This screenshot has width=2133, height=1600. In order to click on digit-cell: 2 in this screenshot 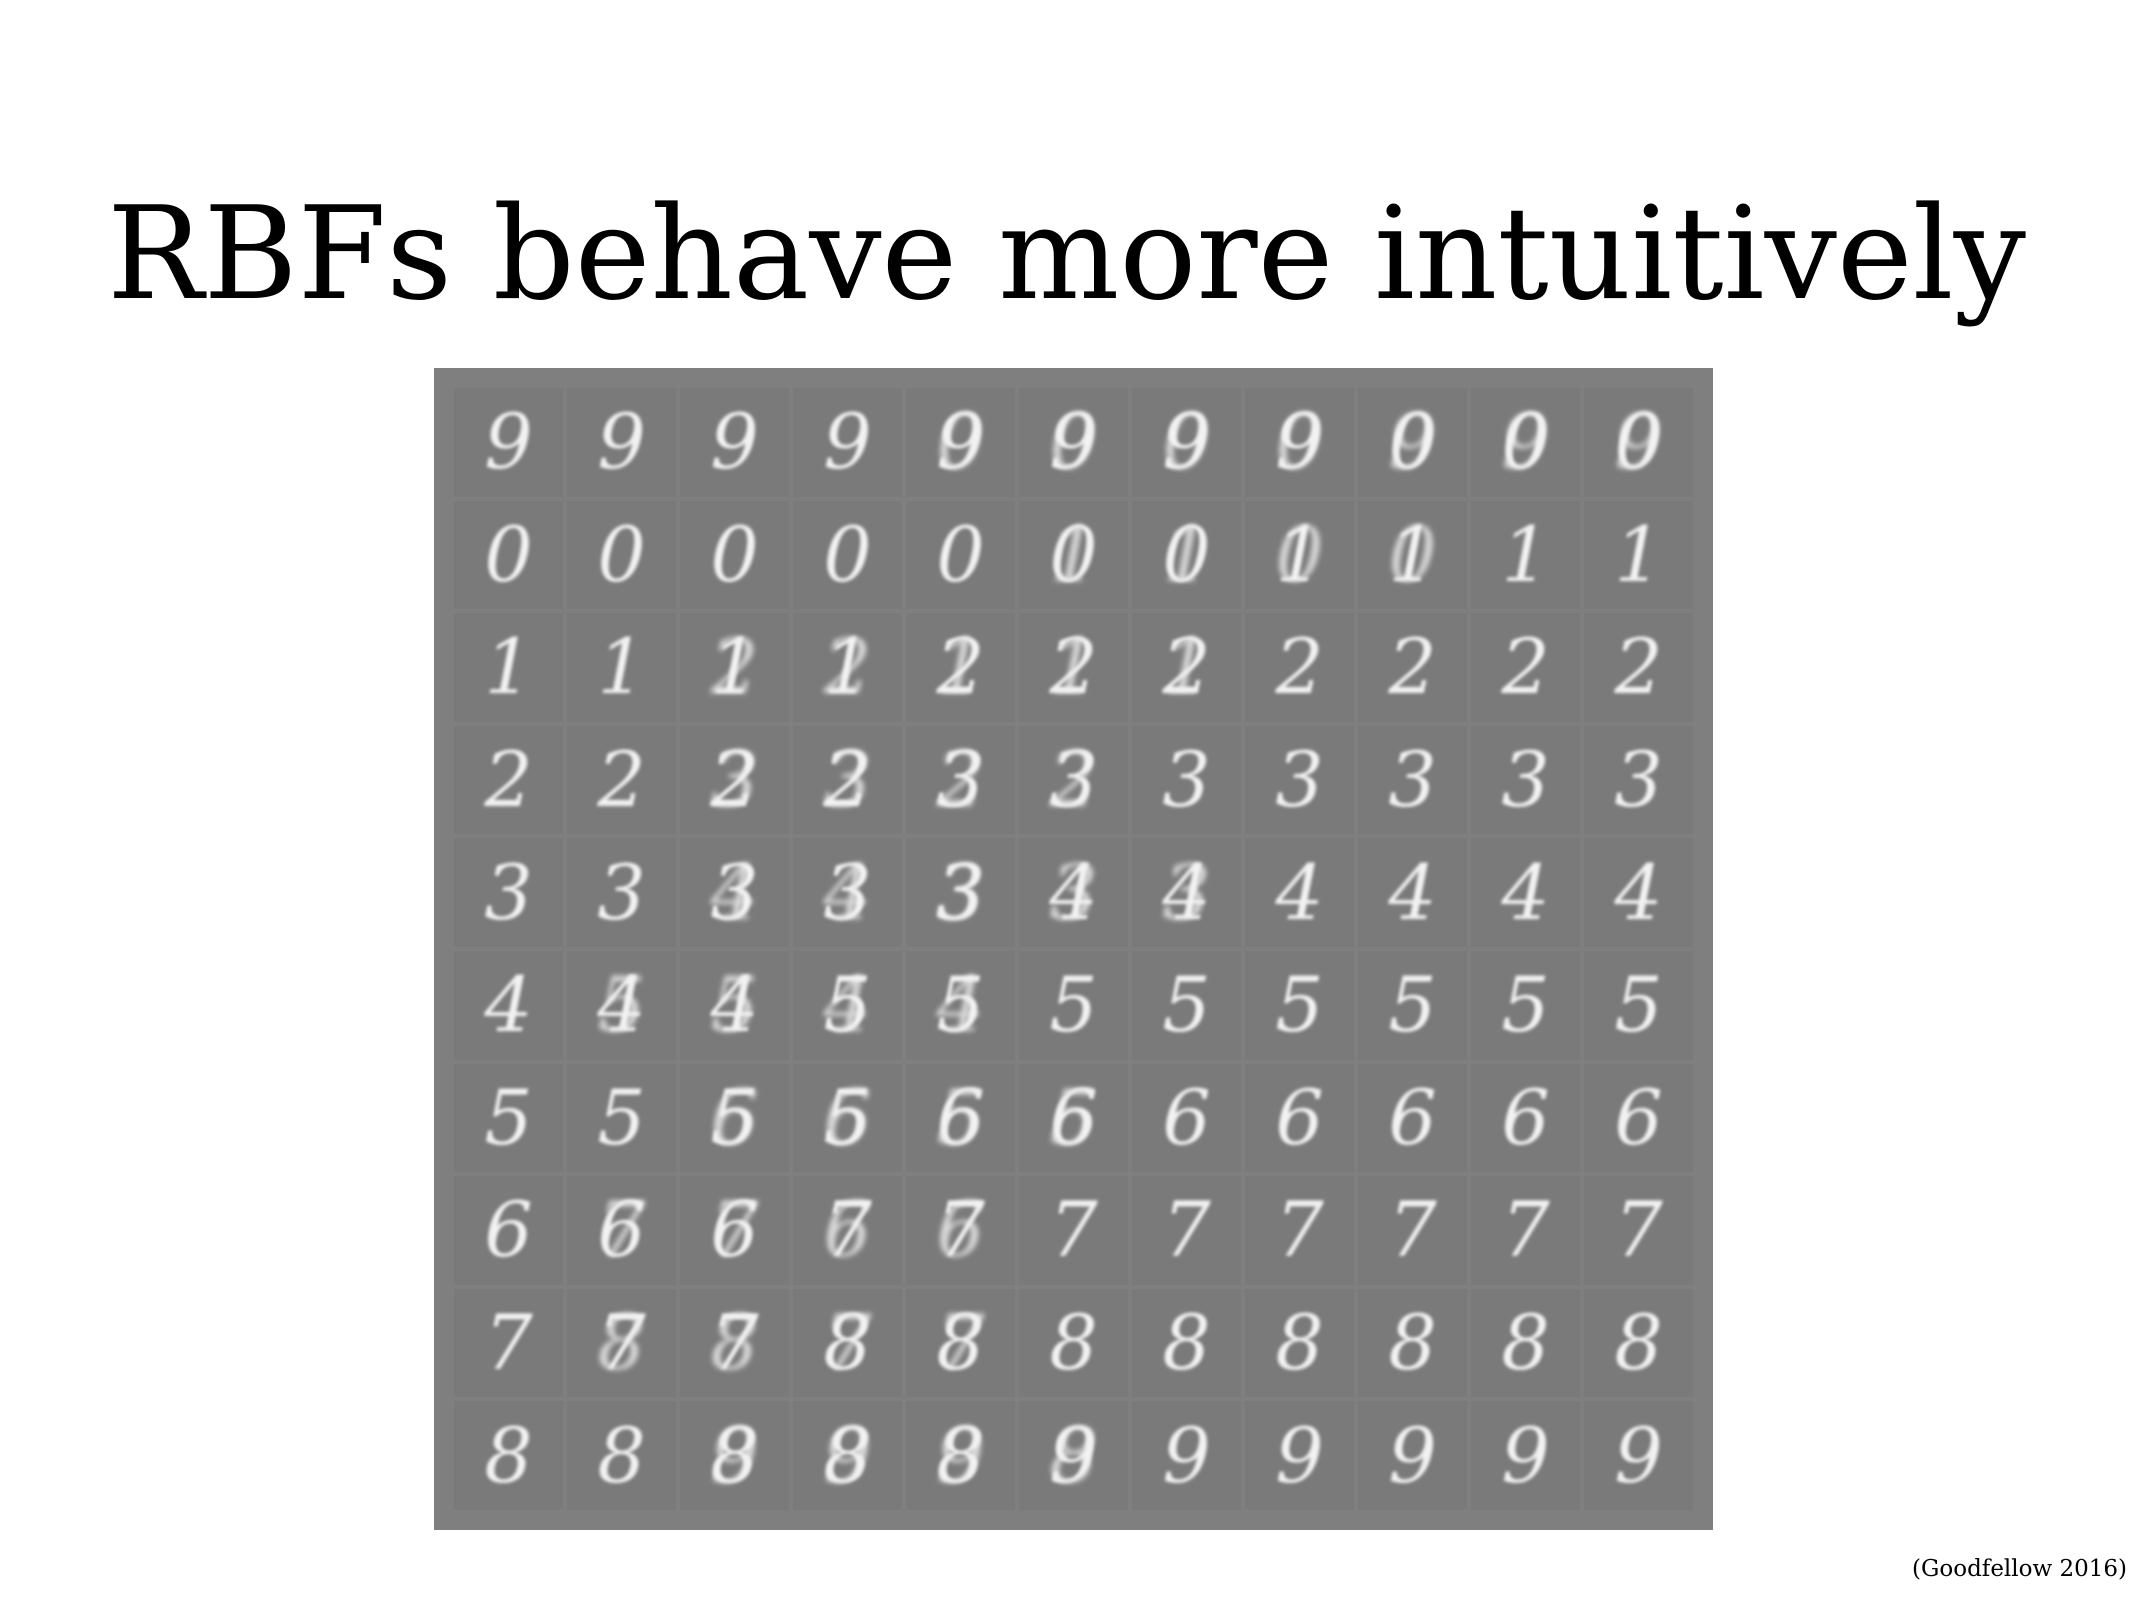, I will do `click(508, 780)`.